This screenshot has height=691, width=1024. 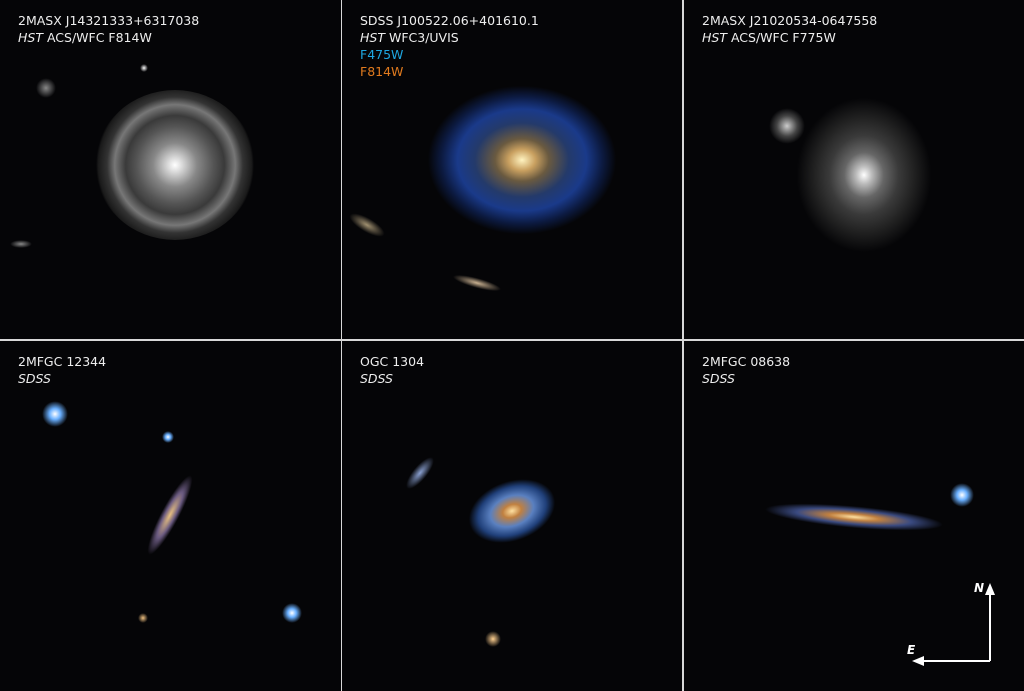 What do you see at coordinates (746, 361) in the screenshot?
I see `galaxy-name: 2MFGC 08638` at bounding box center [746, 361].